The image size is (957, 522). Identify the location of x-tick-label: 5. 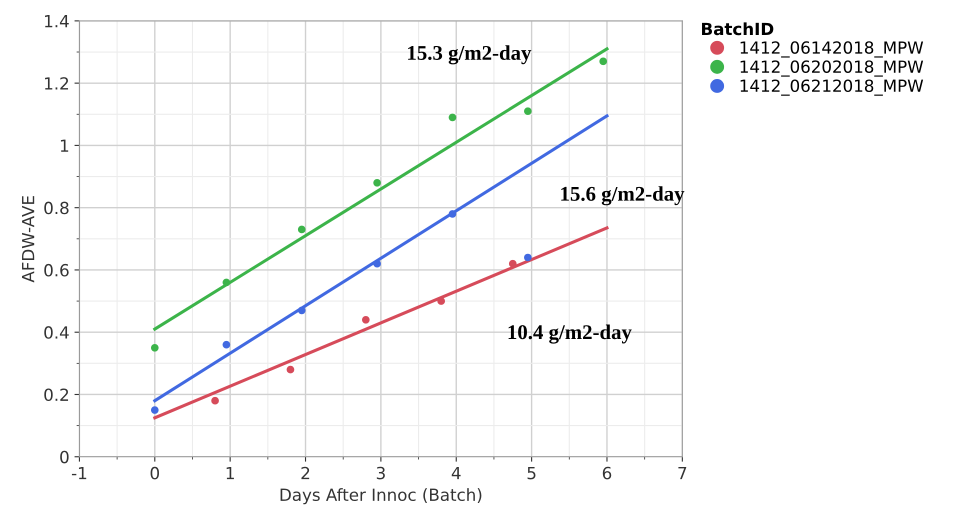
(532, 473).